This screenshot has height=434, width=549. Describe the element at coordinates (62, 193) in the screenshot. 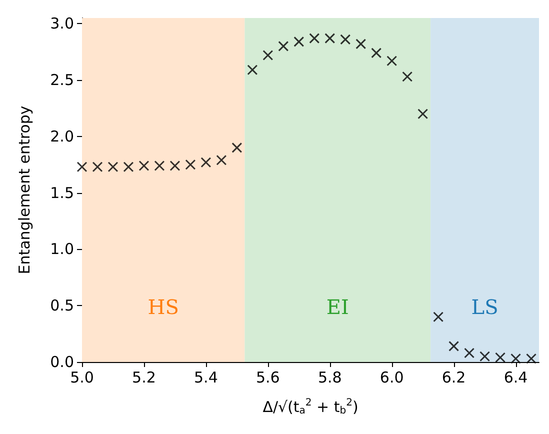

I see `y-tick-label: 1.5` at that location.